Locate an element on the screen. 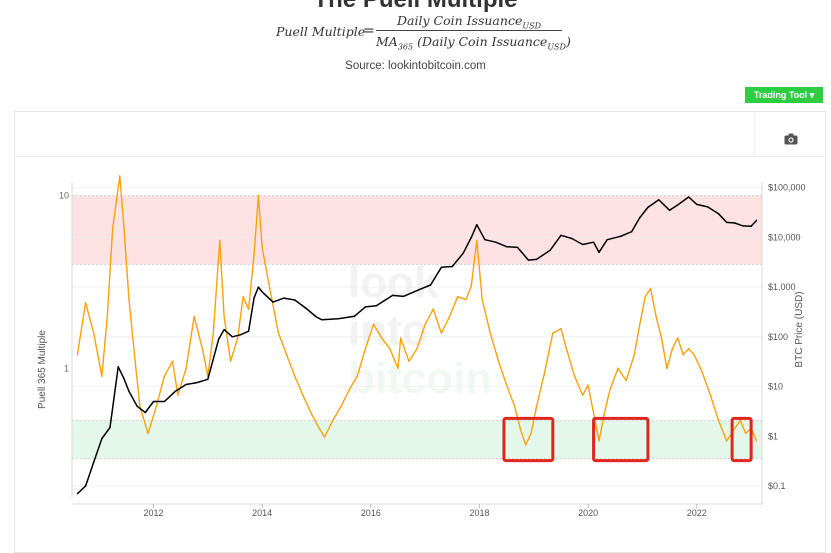 Image resolution: width=831 pixels, height=553 pixels. trading-tool-label: Trading Tool is located at coordinates (780, 95).